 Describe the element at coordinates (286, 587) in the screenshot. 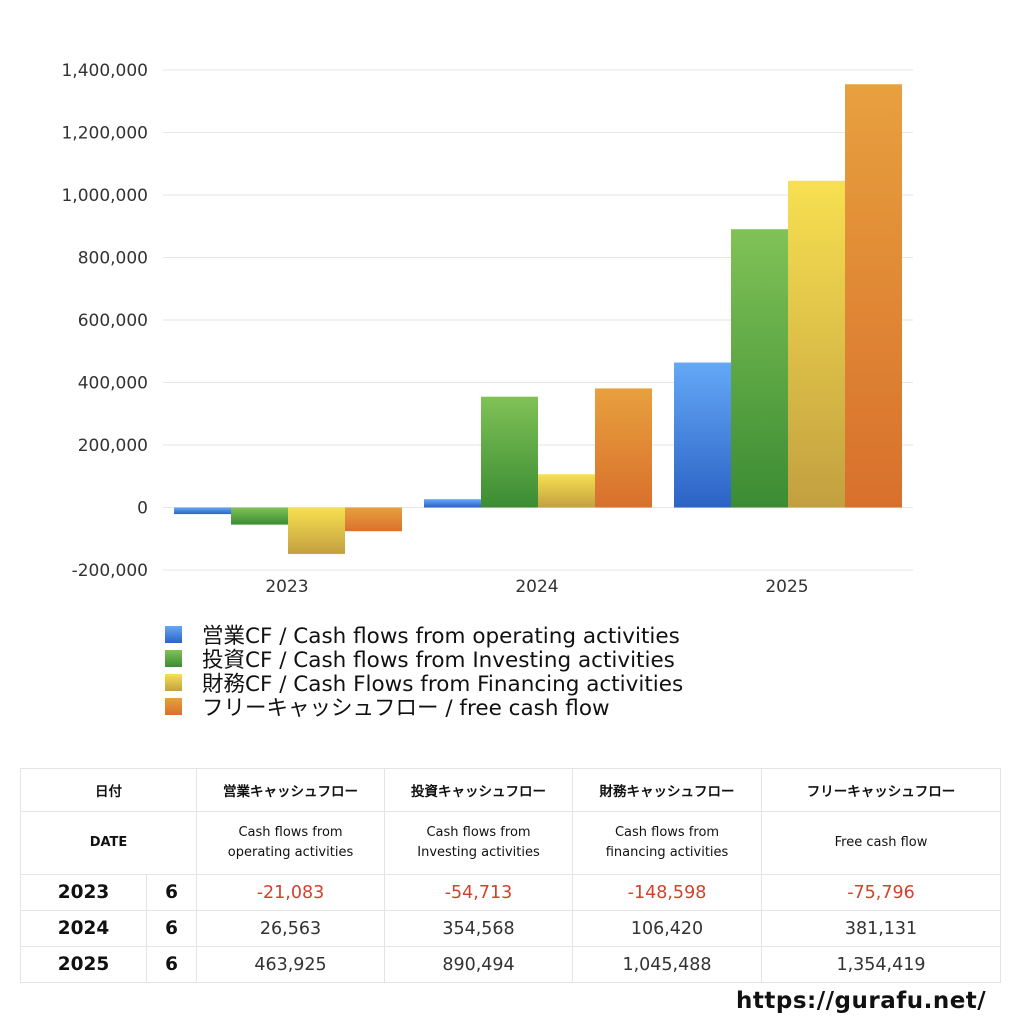

I see `x-tick-label: 2023` at that location.